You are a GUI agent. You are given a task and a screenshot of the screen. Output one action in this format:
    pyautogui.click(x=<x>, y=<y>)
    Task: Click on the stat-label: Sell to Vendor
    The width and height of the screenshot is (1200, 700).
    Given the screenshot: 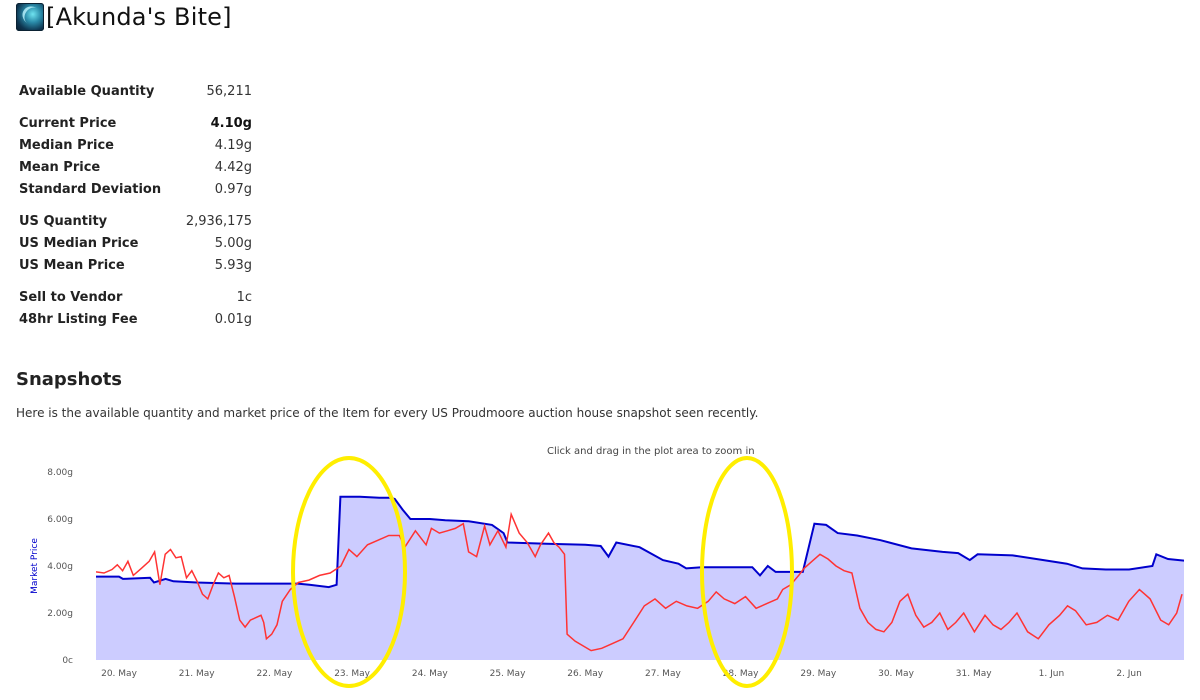 What is the action you would take?
    pyautogui.click(x=71, y=297)
    